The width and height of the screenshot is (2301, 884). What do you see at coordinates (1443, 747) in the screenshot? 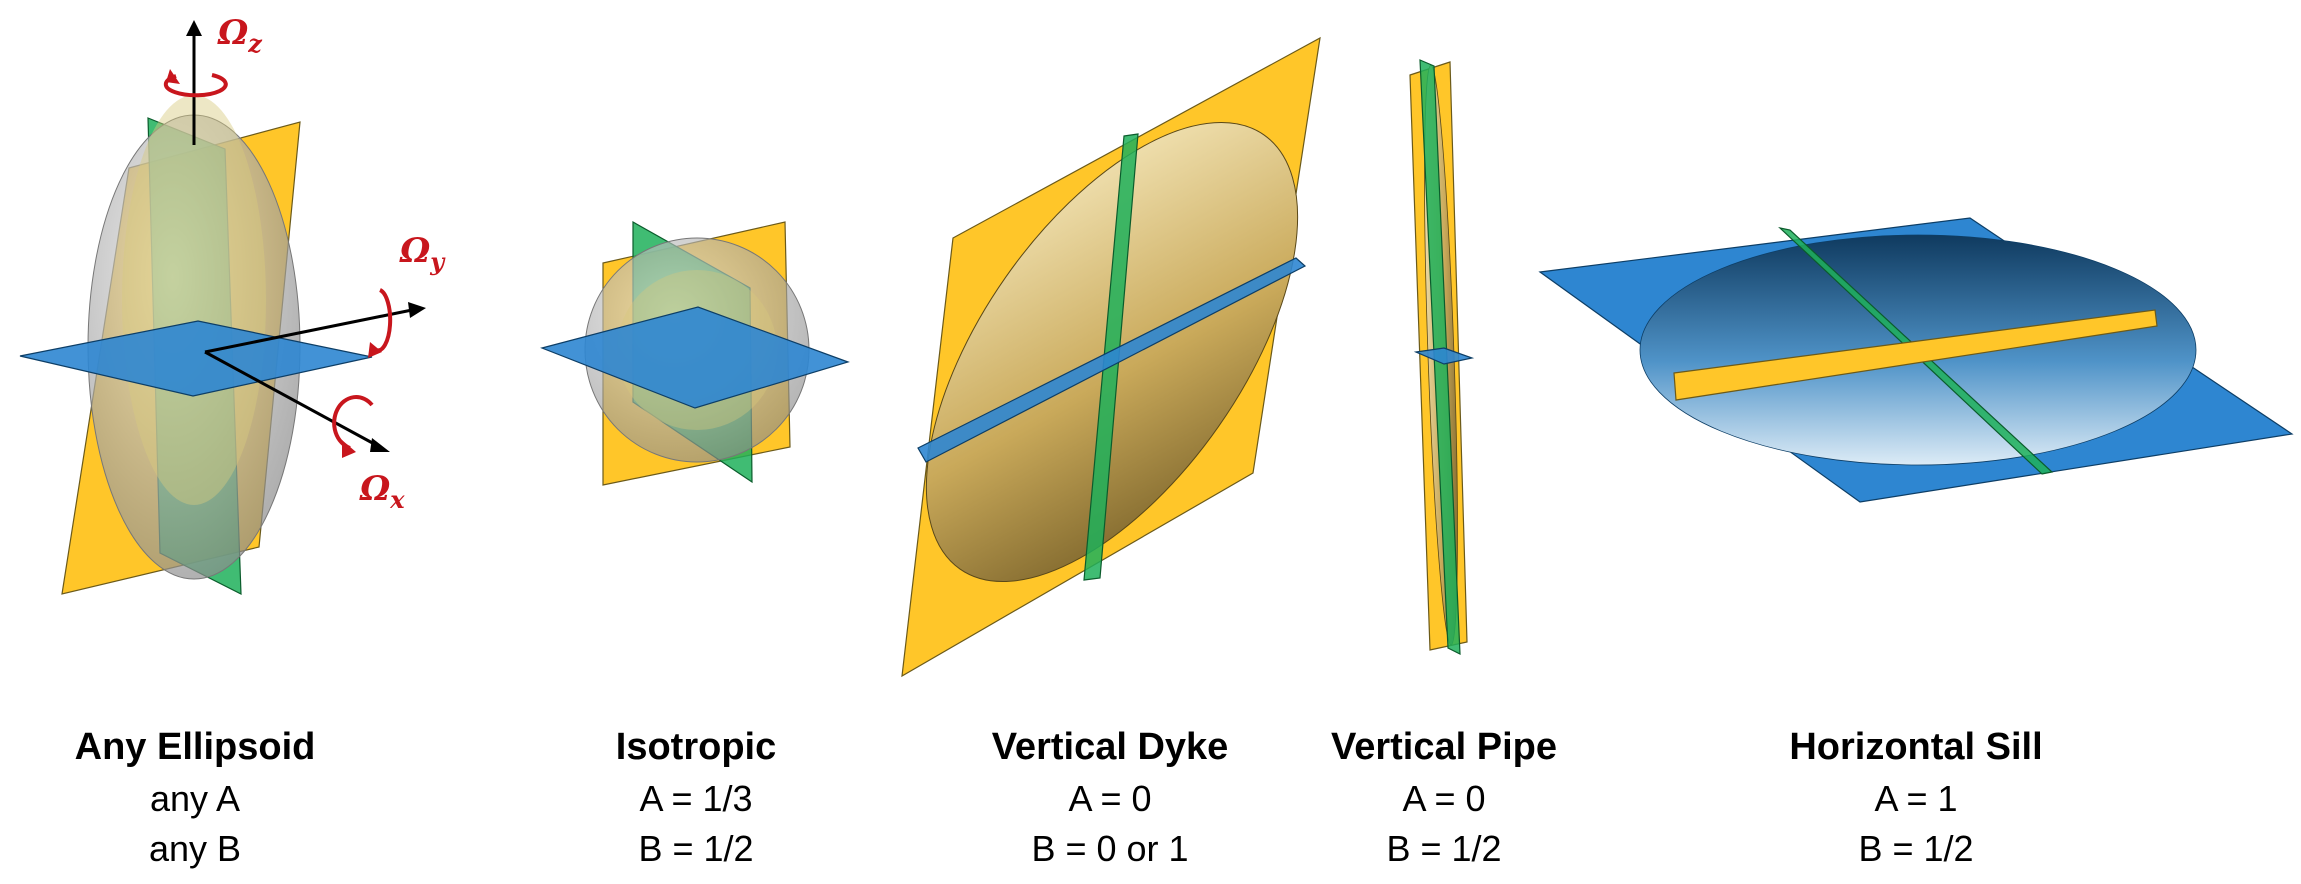
I see `panel-title: Vertical Pipe` at bounding box center [1443, 747].